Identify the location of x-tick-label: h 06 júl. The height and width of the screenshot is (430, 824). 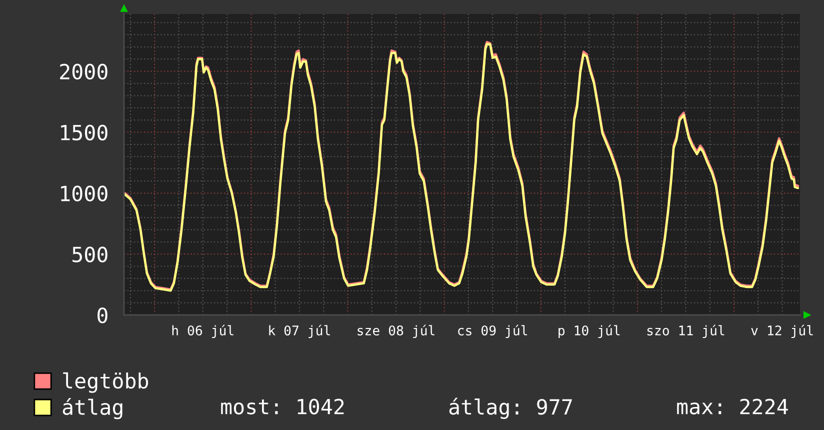
(203, 331).